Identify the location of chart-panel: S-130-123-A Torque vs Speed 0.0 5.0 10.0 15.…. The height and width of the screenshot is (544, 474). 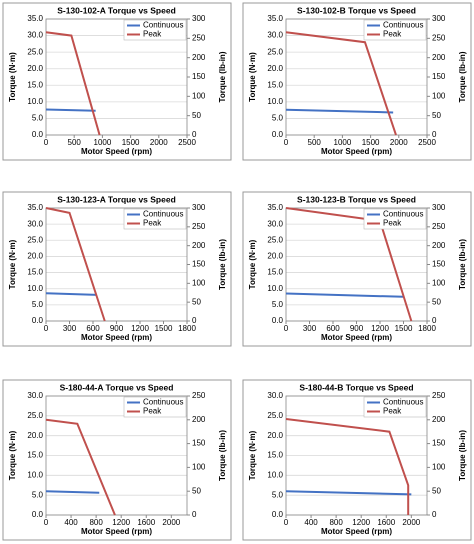
(117, 269).